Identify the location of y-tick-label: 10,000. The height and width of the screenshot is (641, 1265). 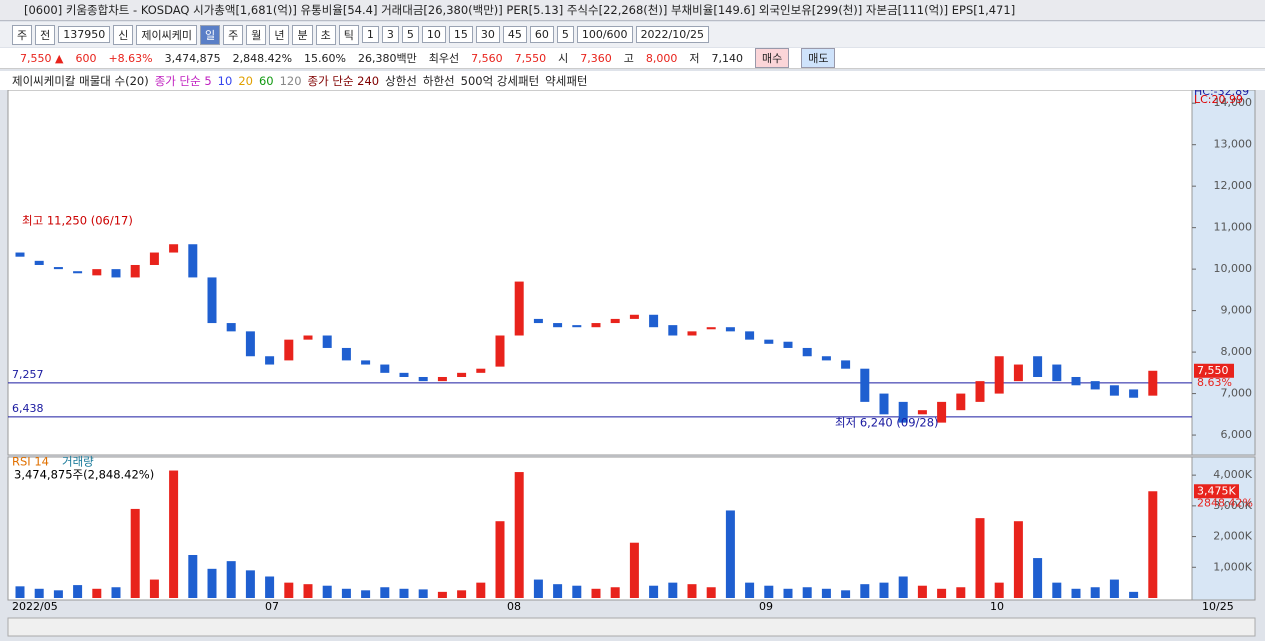
(1233, 268).